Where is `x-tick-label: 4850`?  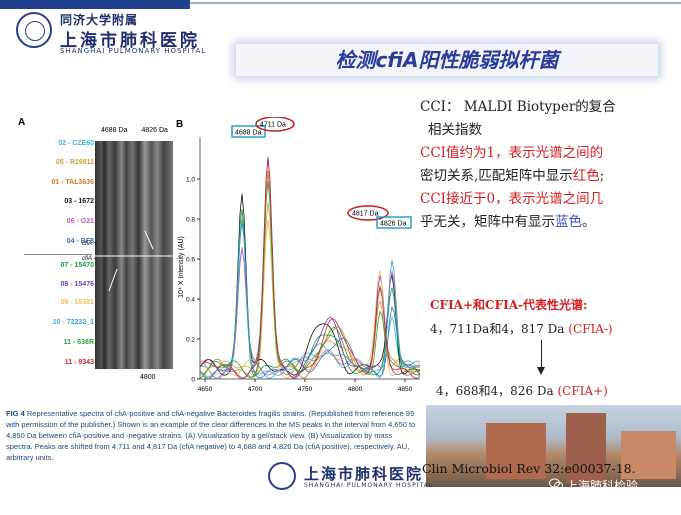
x-tick-label: 4850 is located at coordinates (405, 389).